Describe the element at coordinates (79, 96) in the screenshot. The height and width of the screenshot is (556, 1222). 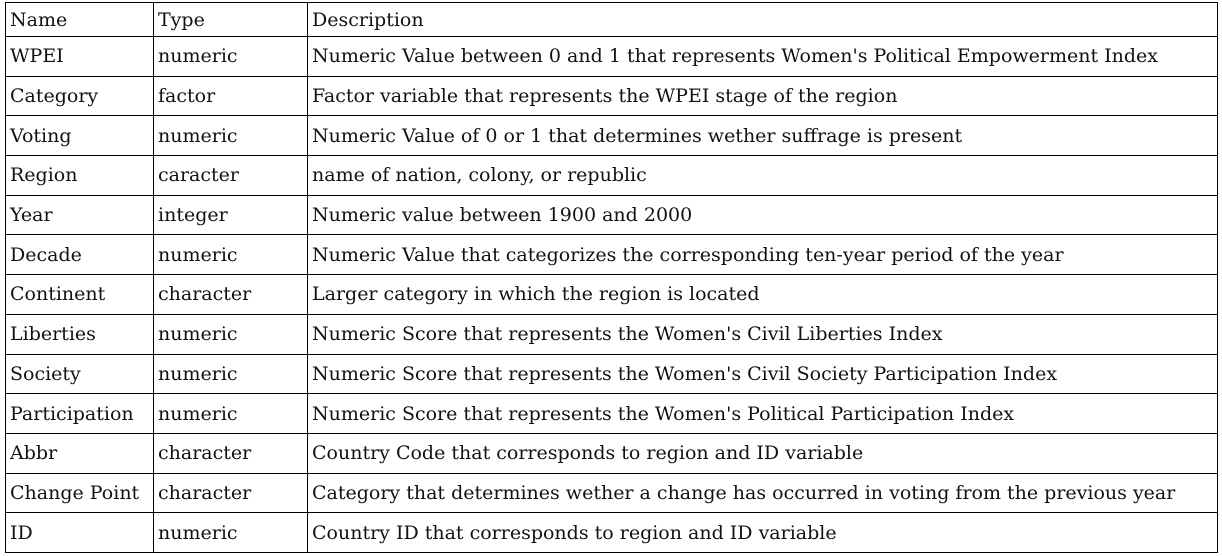
I see `cell-name: Category` at that location.